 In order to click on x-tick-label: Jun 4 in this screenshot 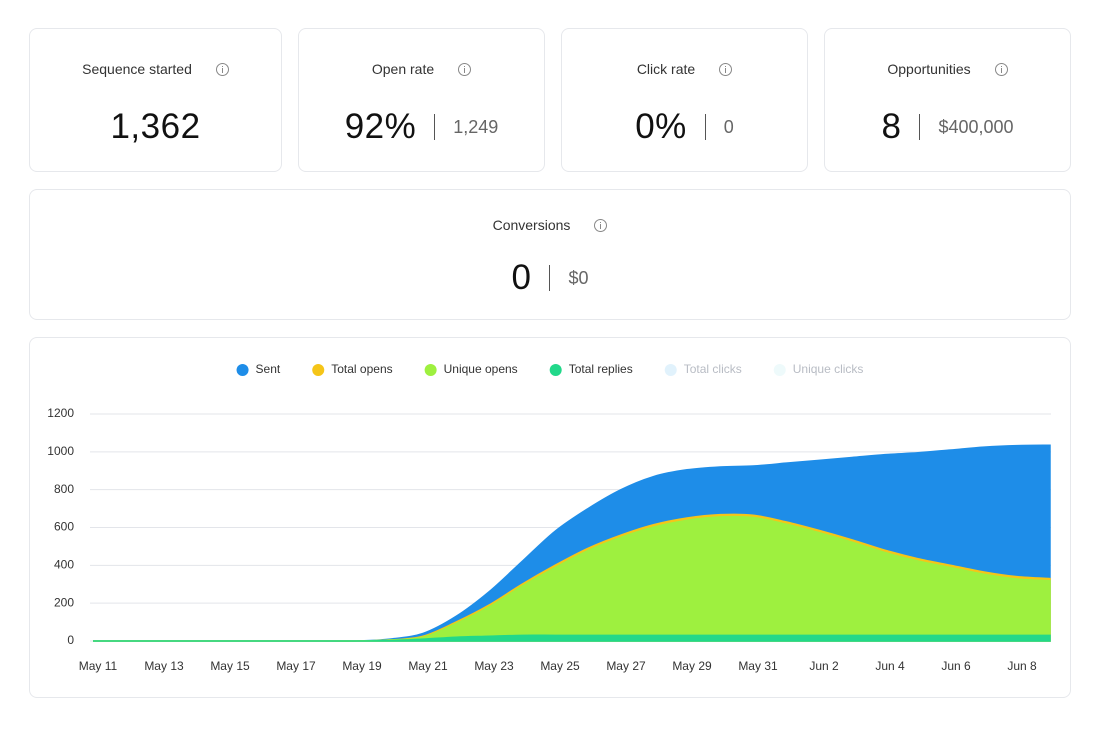, I will do `click(890, 666)`.